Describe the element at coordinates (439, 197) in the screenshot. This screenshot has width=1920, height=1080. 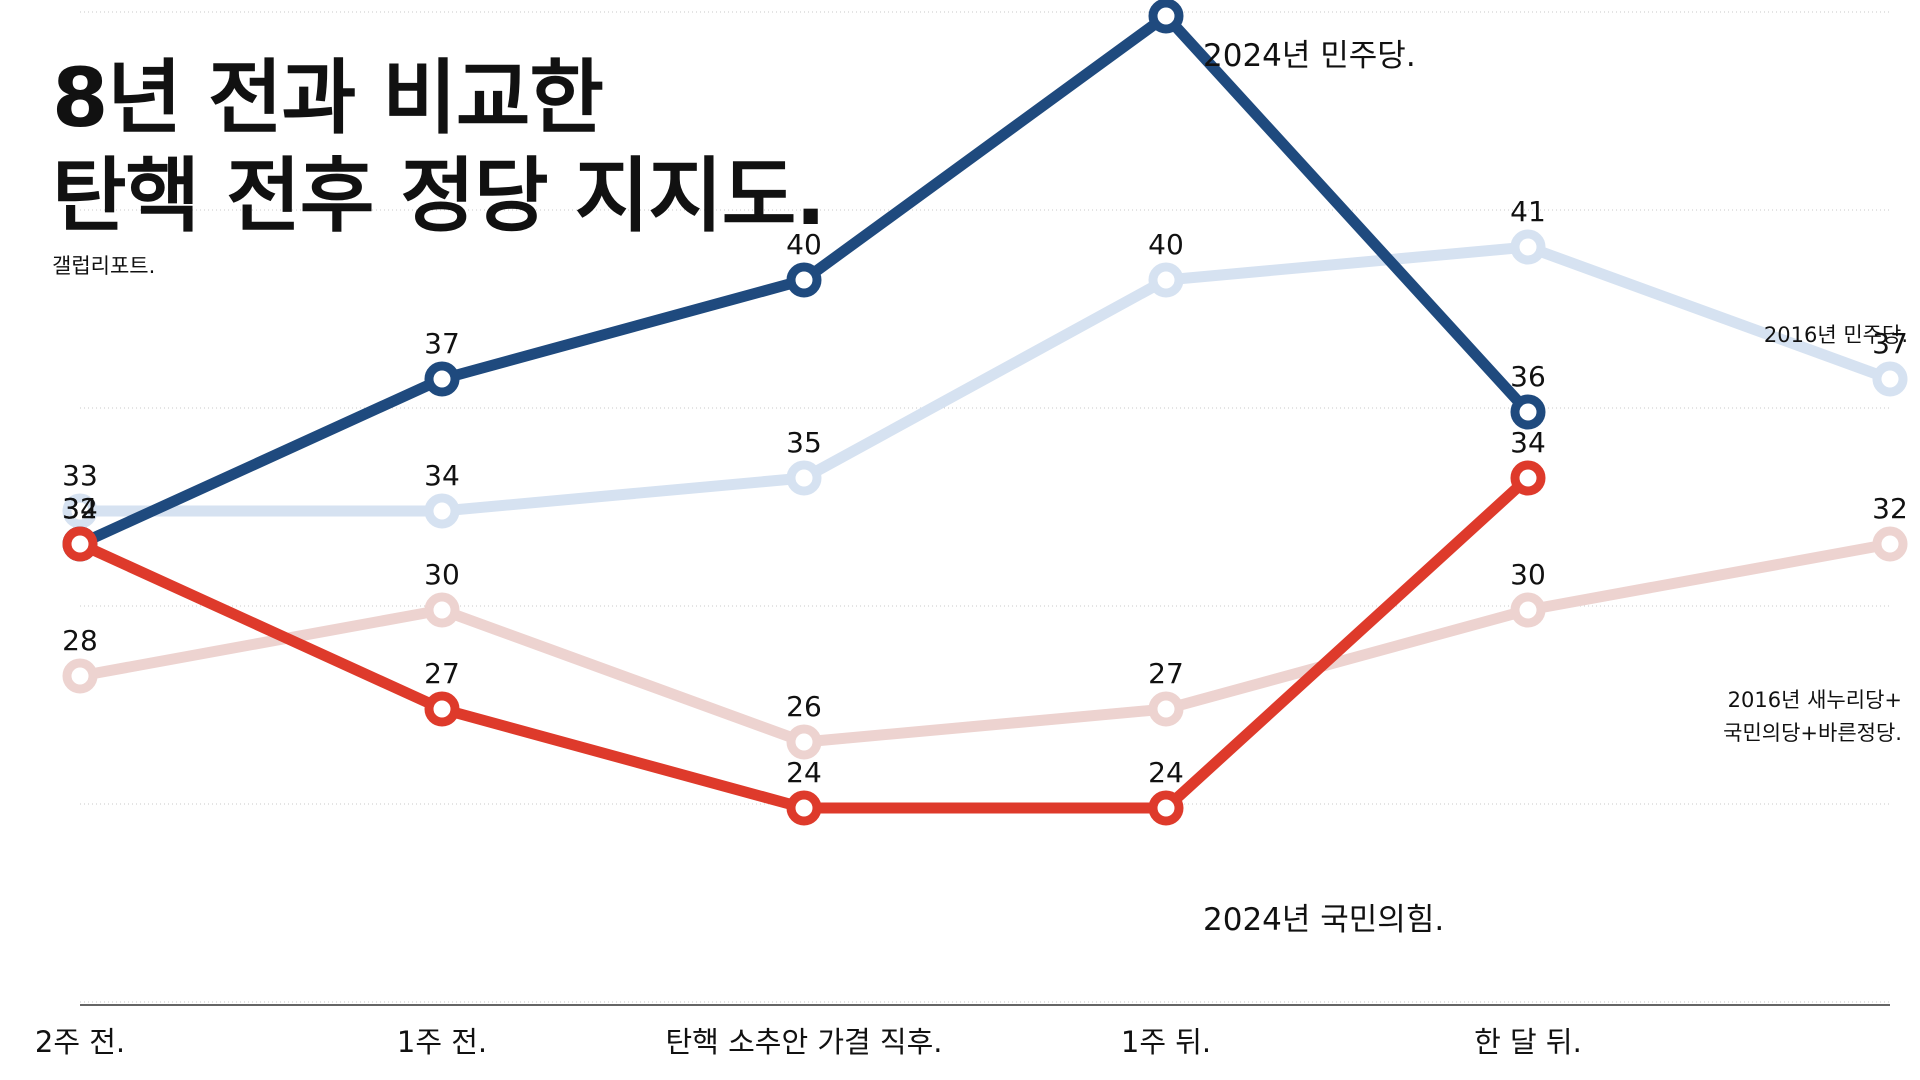
I see `title-line-2: 탄핵 전후 정당 지지도.` at that location.